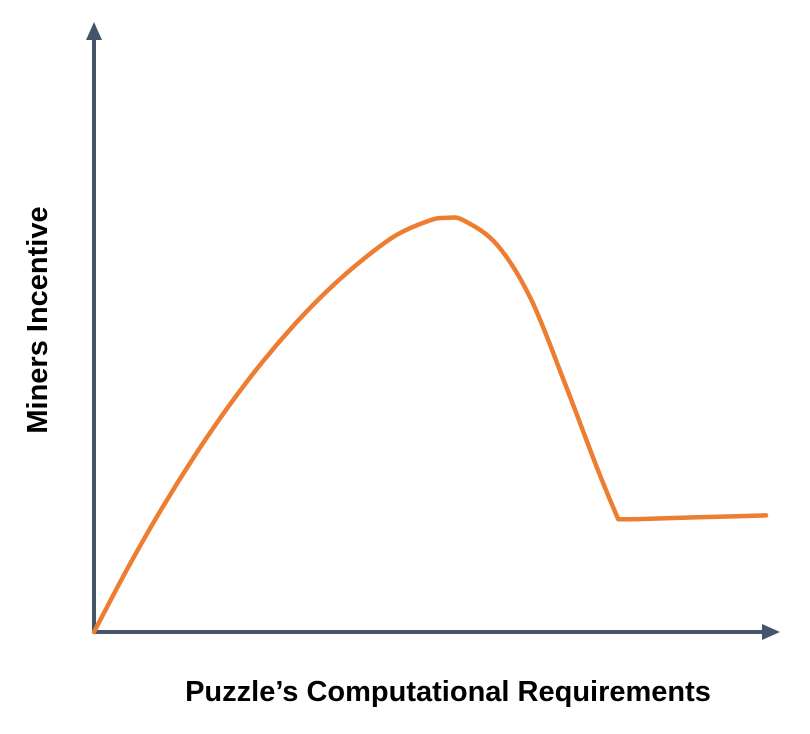  Describe the element at coordinates (448, 692) in the screenshot. I see `x-axis-label: Puzzle’s Computational Requirements` at that location.